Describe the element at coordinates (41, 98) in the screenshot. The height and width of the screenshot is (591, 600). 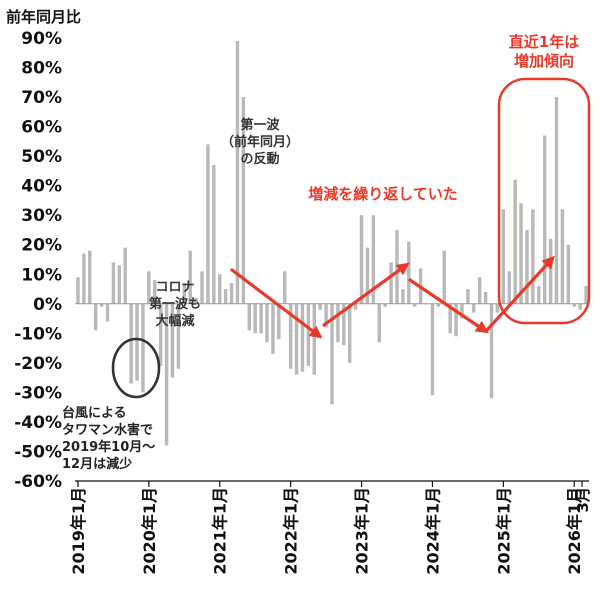
I see `y-tick-label: 70%` at that location.